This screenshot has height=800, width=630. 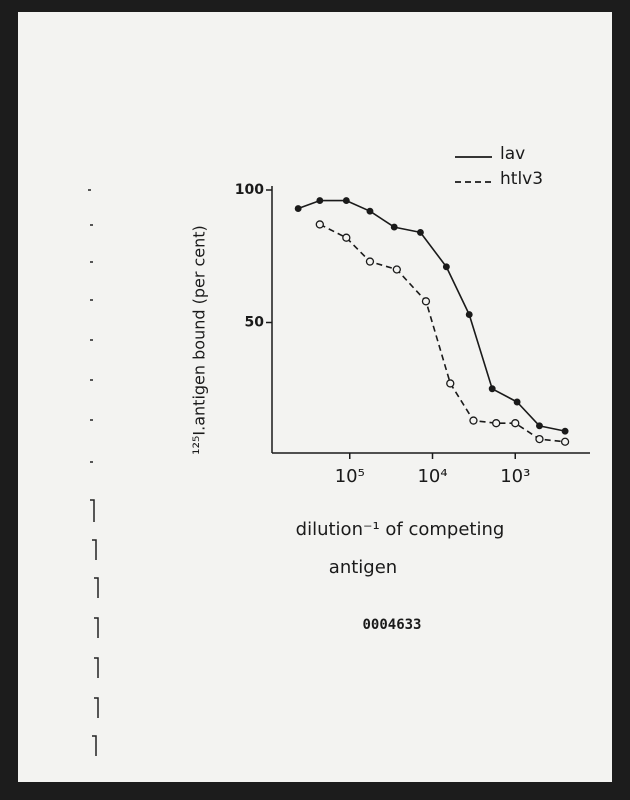 I want to click on x-tick-label: 10⁵, so click(x=350, y=476).